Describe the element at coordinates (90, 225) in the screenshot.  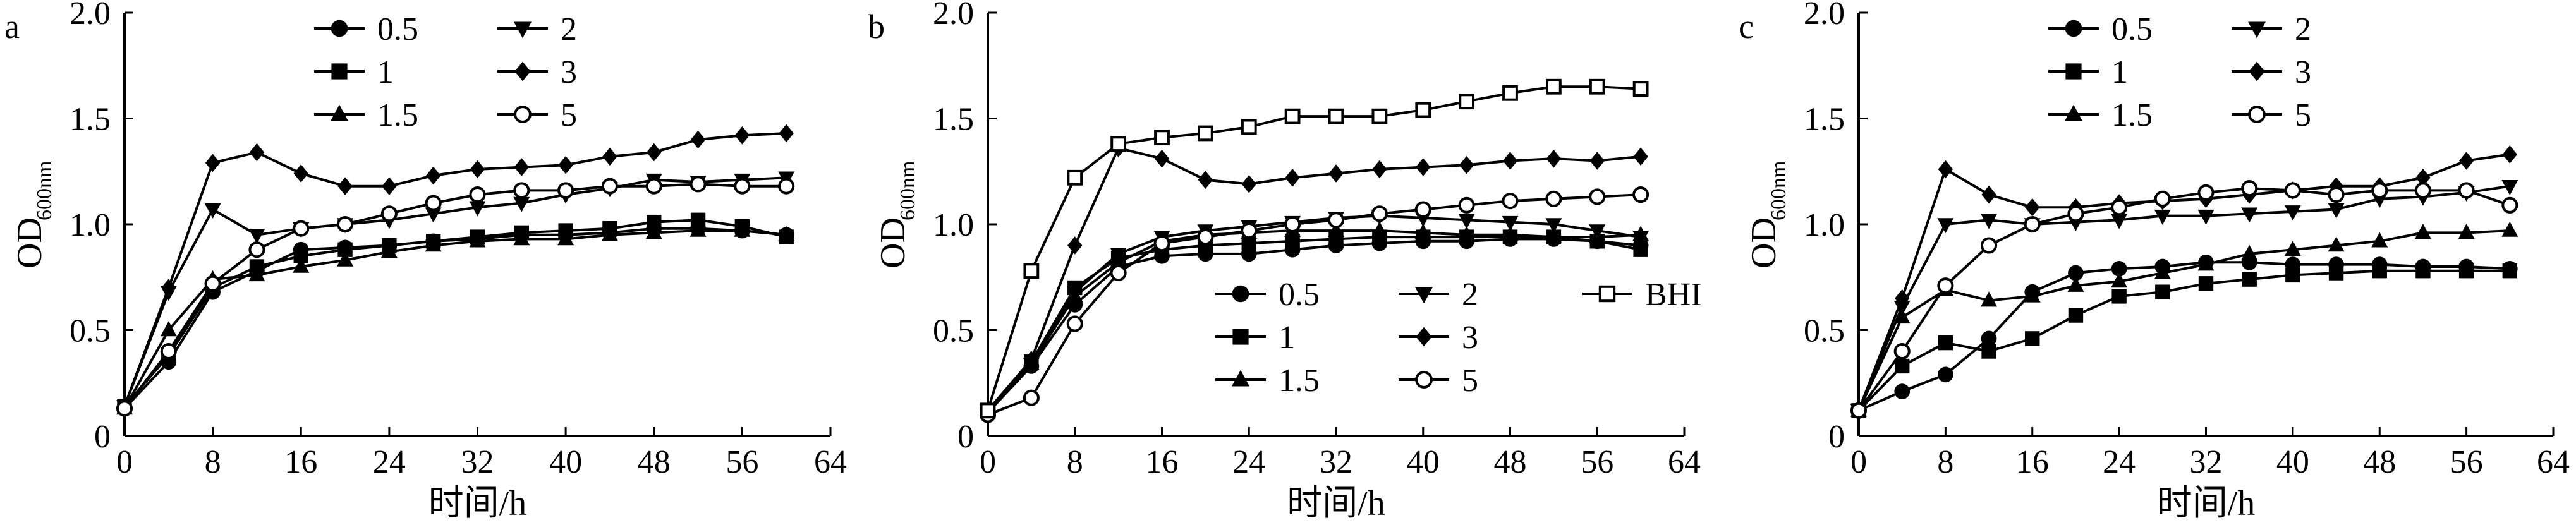
I see `y-tick-label: 1.0` at that location.